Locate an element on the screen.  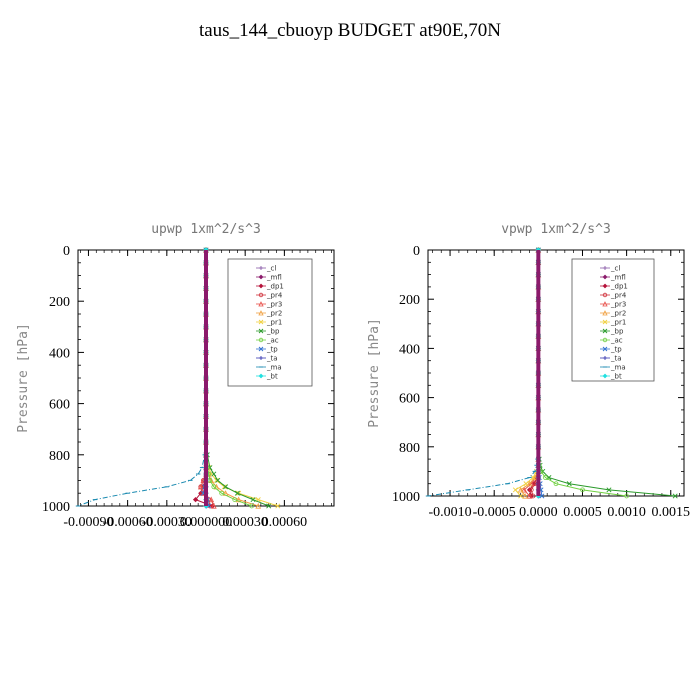
legend-label: _pr4 is located at coordinates (618, 296).